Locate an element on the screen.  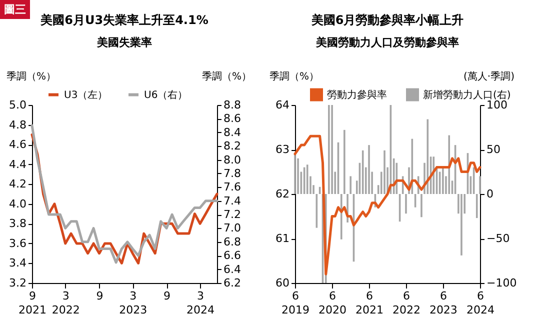
y-tick-label: 4.2 is located at coordinates (17, 184).